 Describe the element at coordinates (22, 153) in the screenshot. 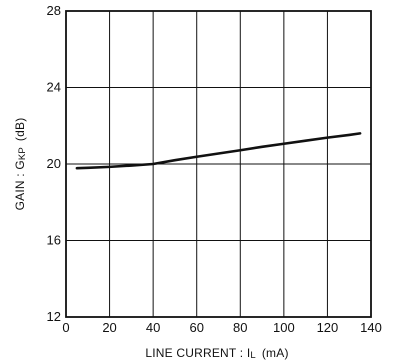

I see `y-axis-label-subscript: KP` at that location.